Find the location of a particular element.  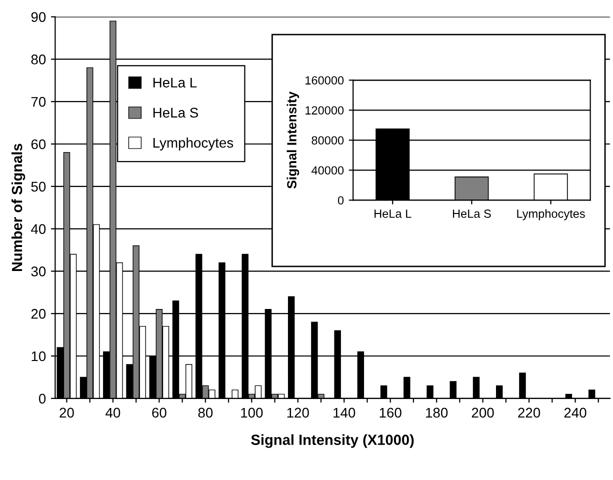

x-tick-label: 120 is located at coordinates (298, 413).